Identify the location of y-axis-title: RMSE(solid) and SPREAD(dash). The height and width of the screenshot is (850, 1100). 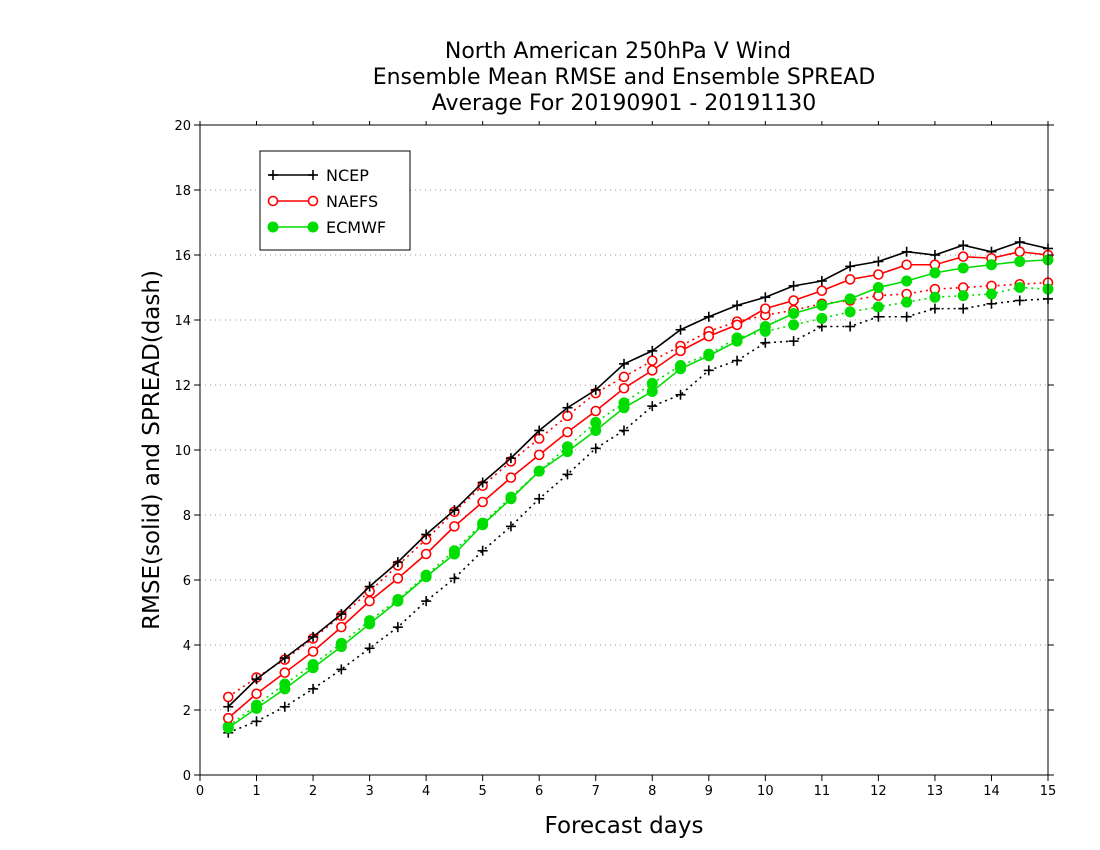
(152, 450).